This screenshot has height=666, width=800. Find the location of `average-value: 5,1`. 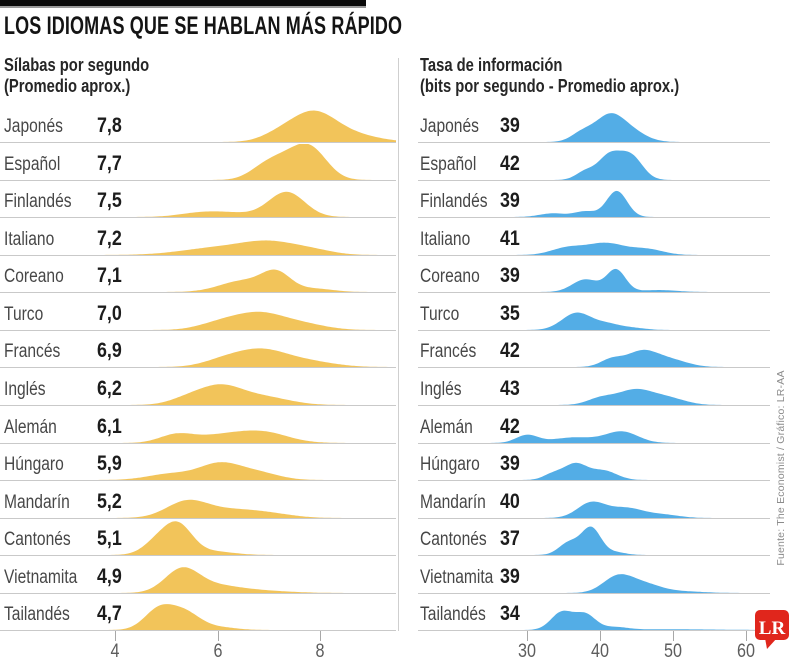

average-value: 5,1 is located at coordinates (109, 539).